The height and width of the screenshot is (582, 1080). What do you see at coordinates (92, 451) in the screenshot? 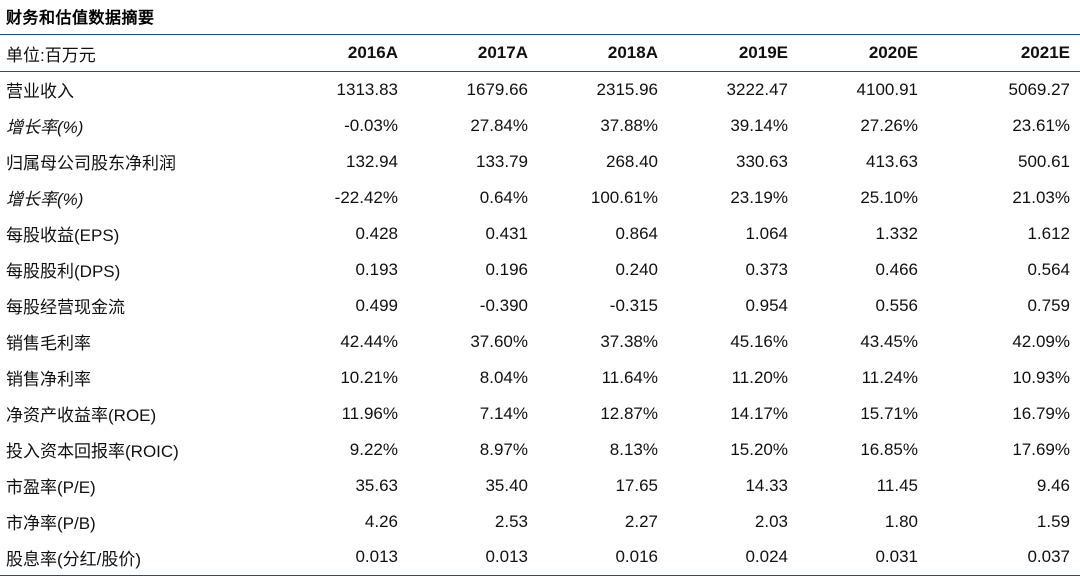
I see `row-label: 投入资本回报率(ROIC)` at bounding box center [92, 451].